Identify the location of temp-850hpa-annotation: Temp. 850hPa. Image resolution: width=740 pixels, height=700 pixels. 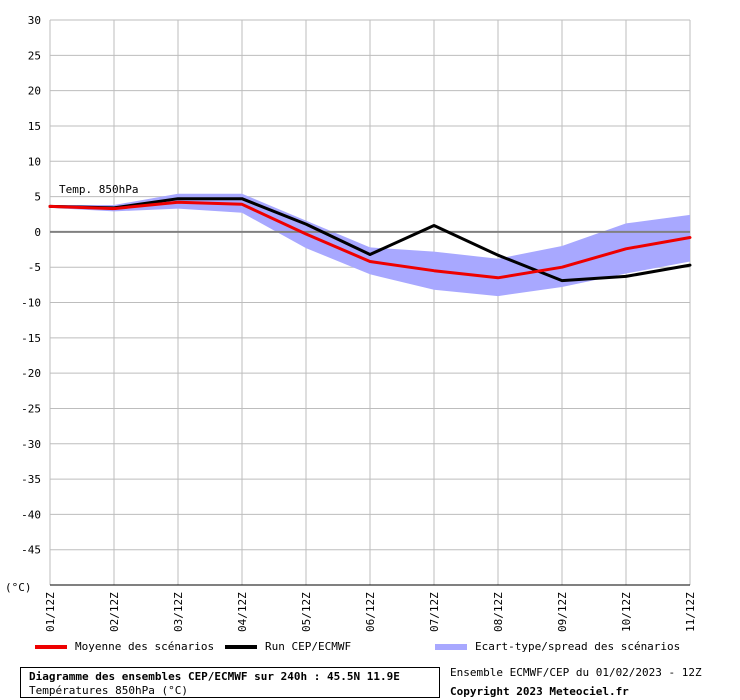
(98, 189).